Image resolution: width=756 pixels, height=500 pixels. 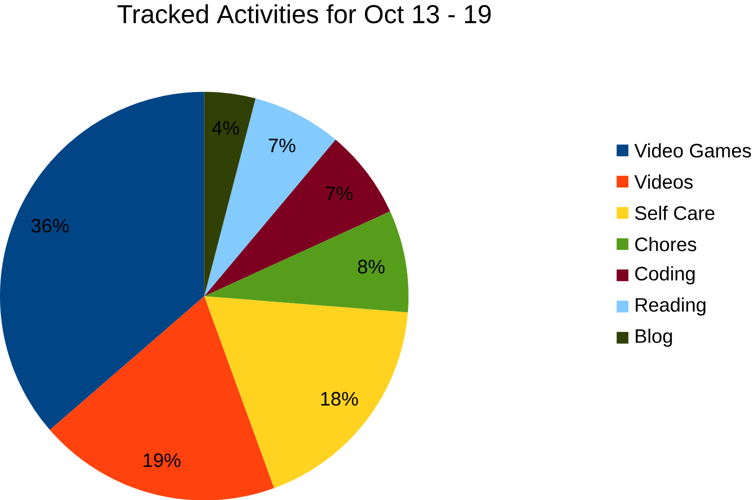 What do you see at coordinates (339, 399) in the screenshot?
I see `data-label: 18%` at bounding box center [339, 399].